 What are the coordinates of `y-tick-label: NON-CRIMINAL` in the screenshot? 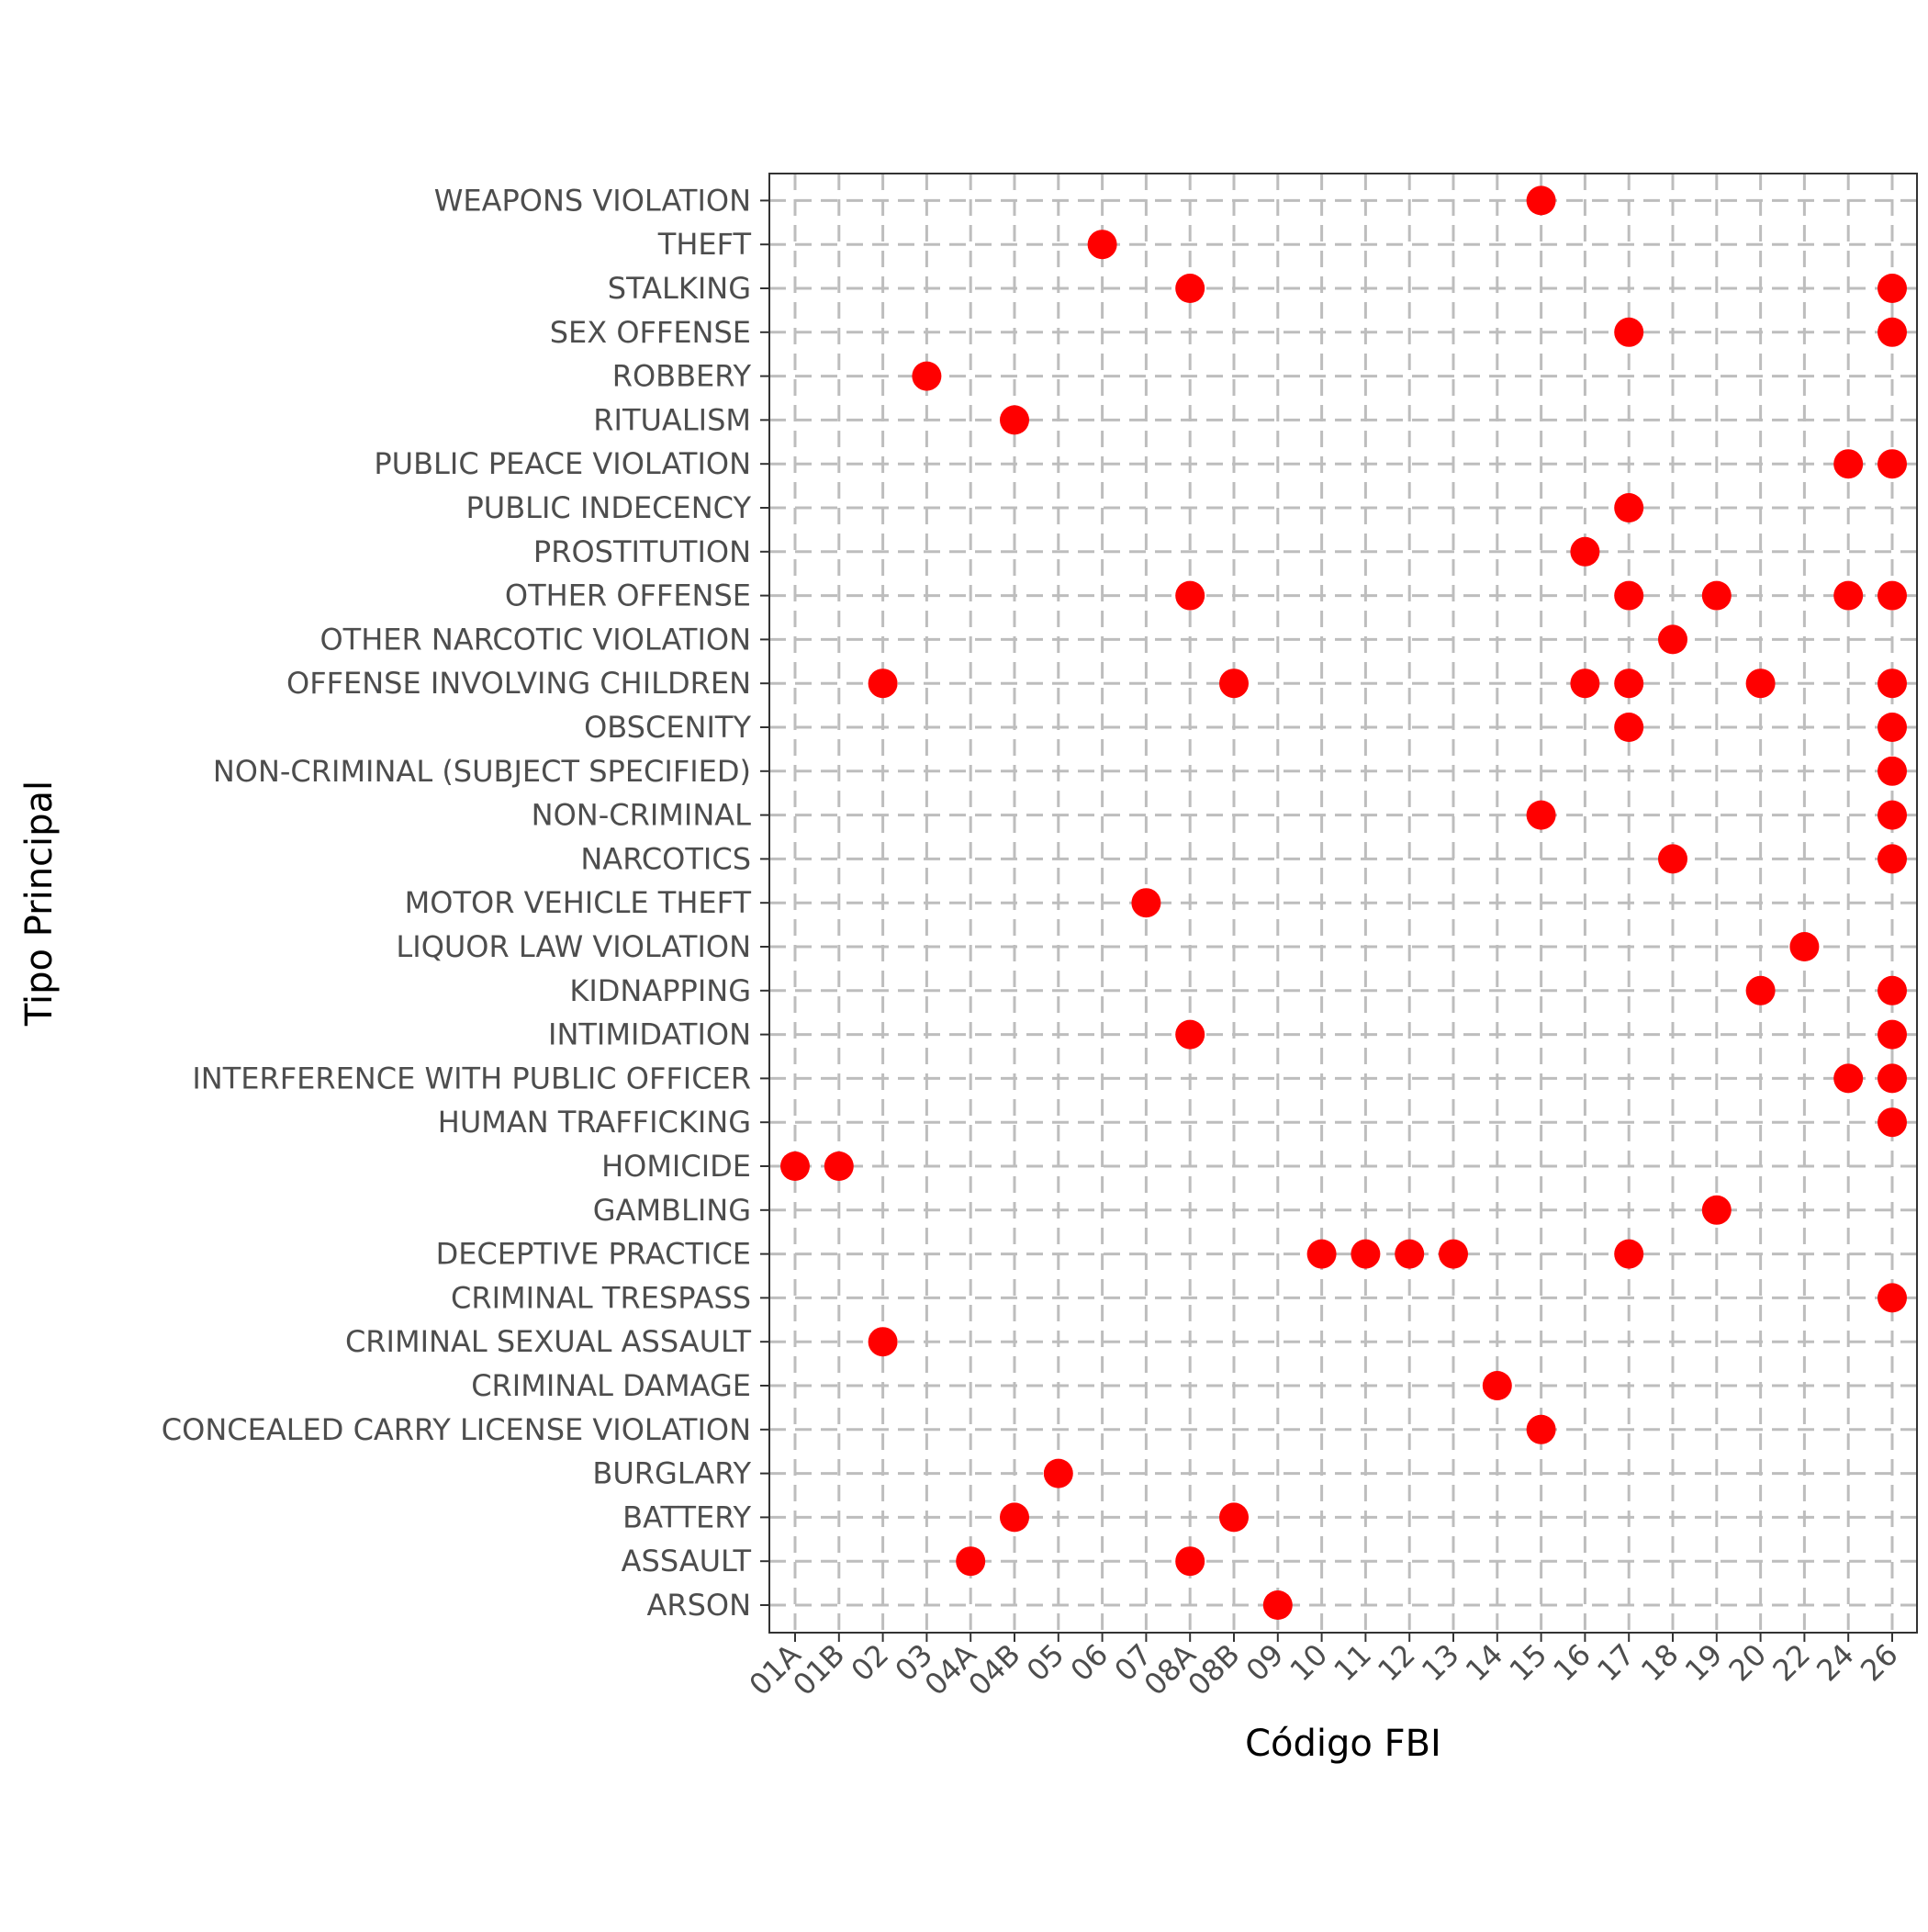 It's located at (642, 815).